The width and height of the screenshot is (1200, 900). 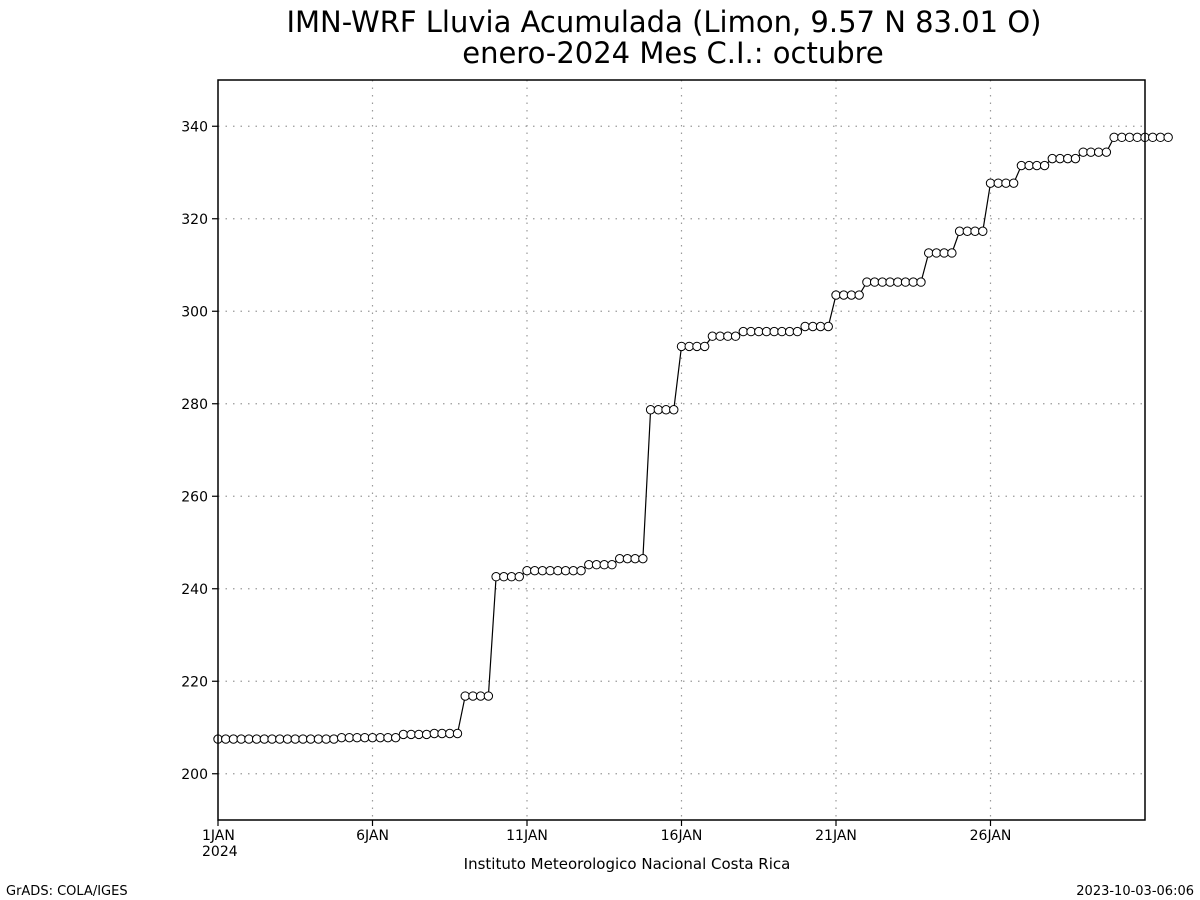 I want to click on y-tick-label: 340, so click(x=194, y=127).